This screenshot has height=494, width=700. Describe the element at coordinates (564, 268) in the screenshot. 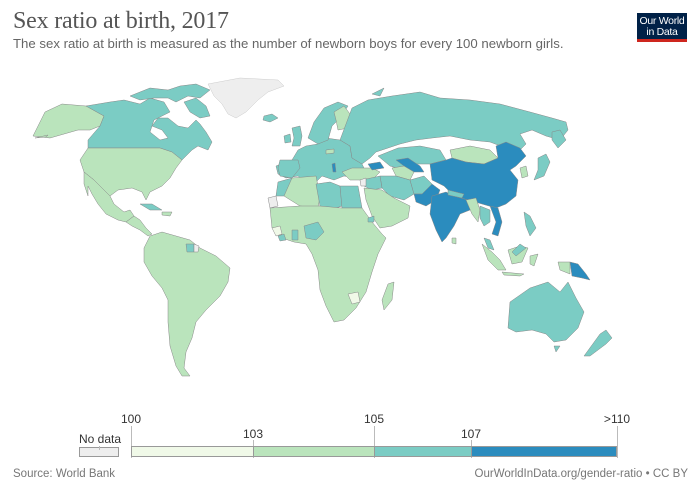

I see `region-west-papua` at that location.